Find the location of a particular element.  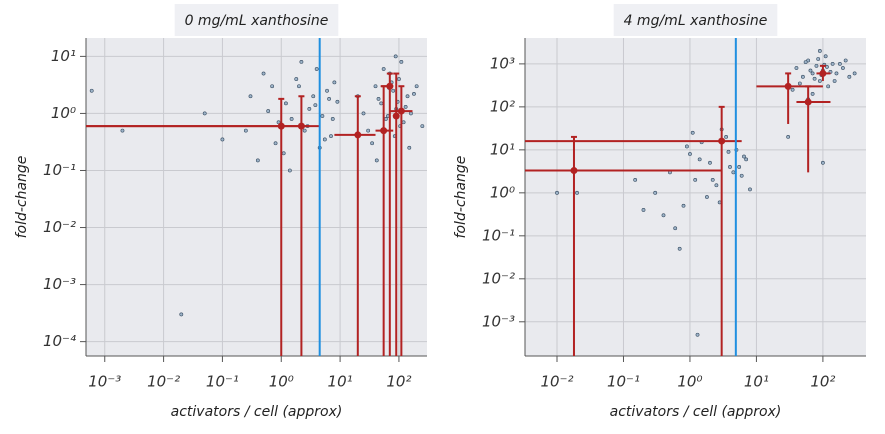

x-tick-label: 10² is located at coordinates (822, 382).